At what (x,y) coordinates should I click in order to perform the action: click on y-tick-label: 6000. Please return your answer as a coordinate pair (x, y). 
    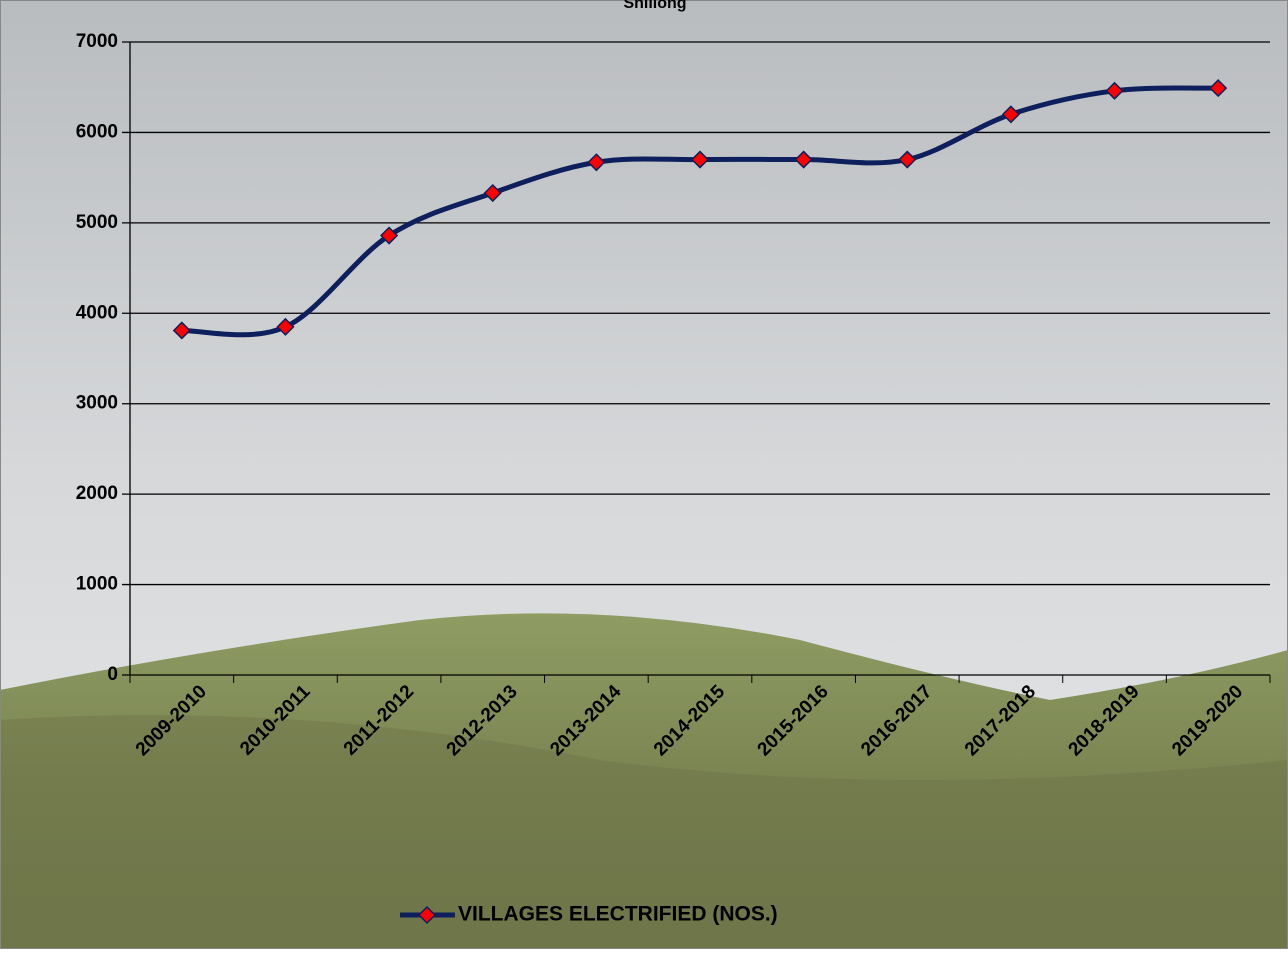
    Looking at the image, I should click on (97, 131).